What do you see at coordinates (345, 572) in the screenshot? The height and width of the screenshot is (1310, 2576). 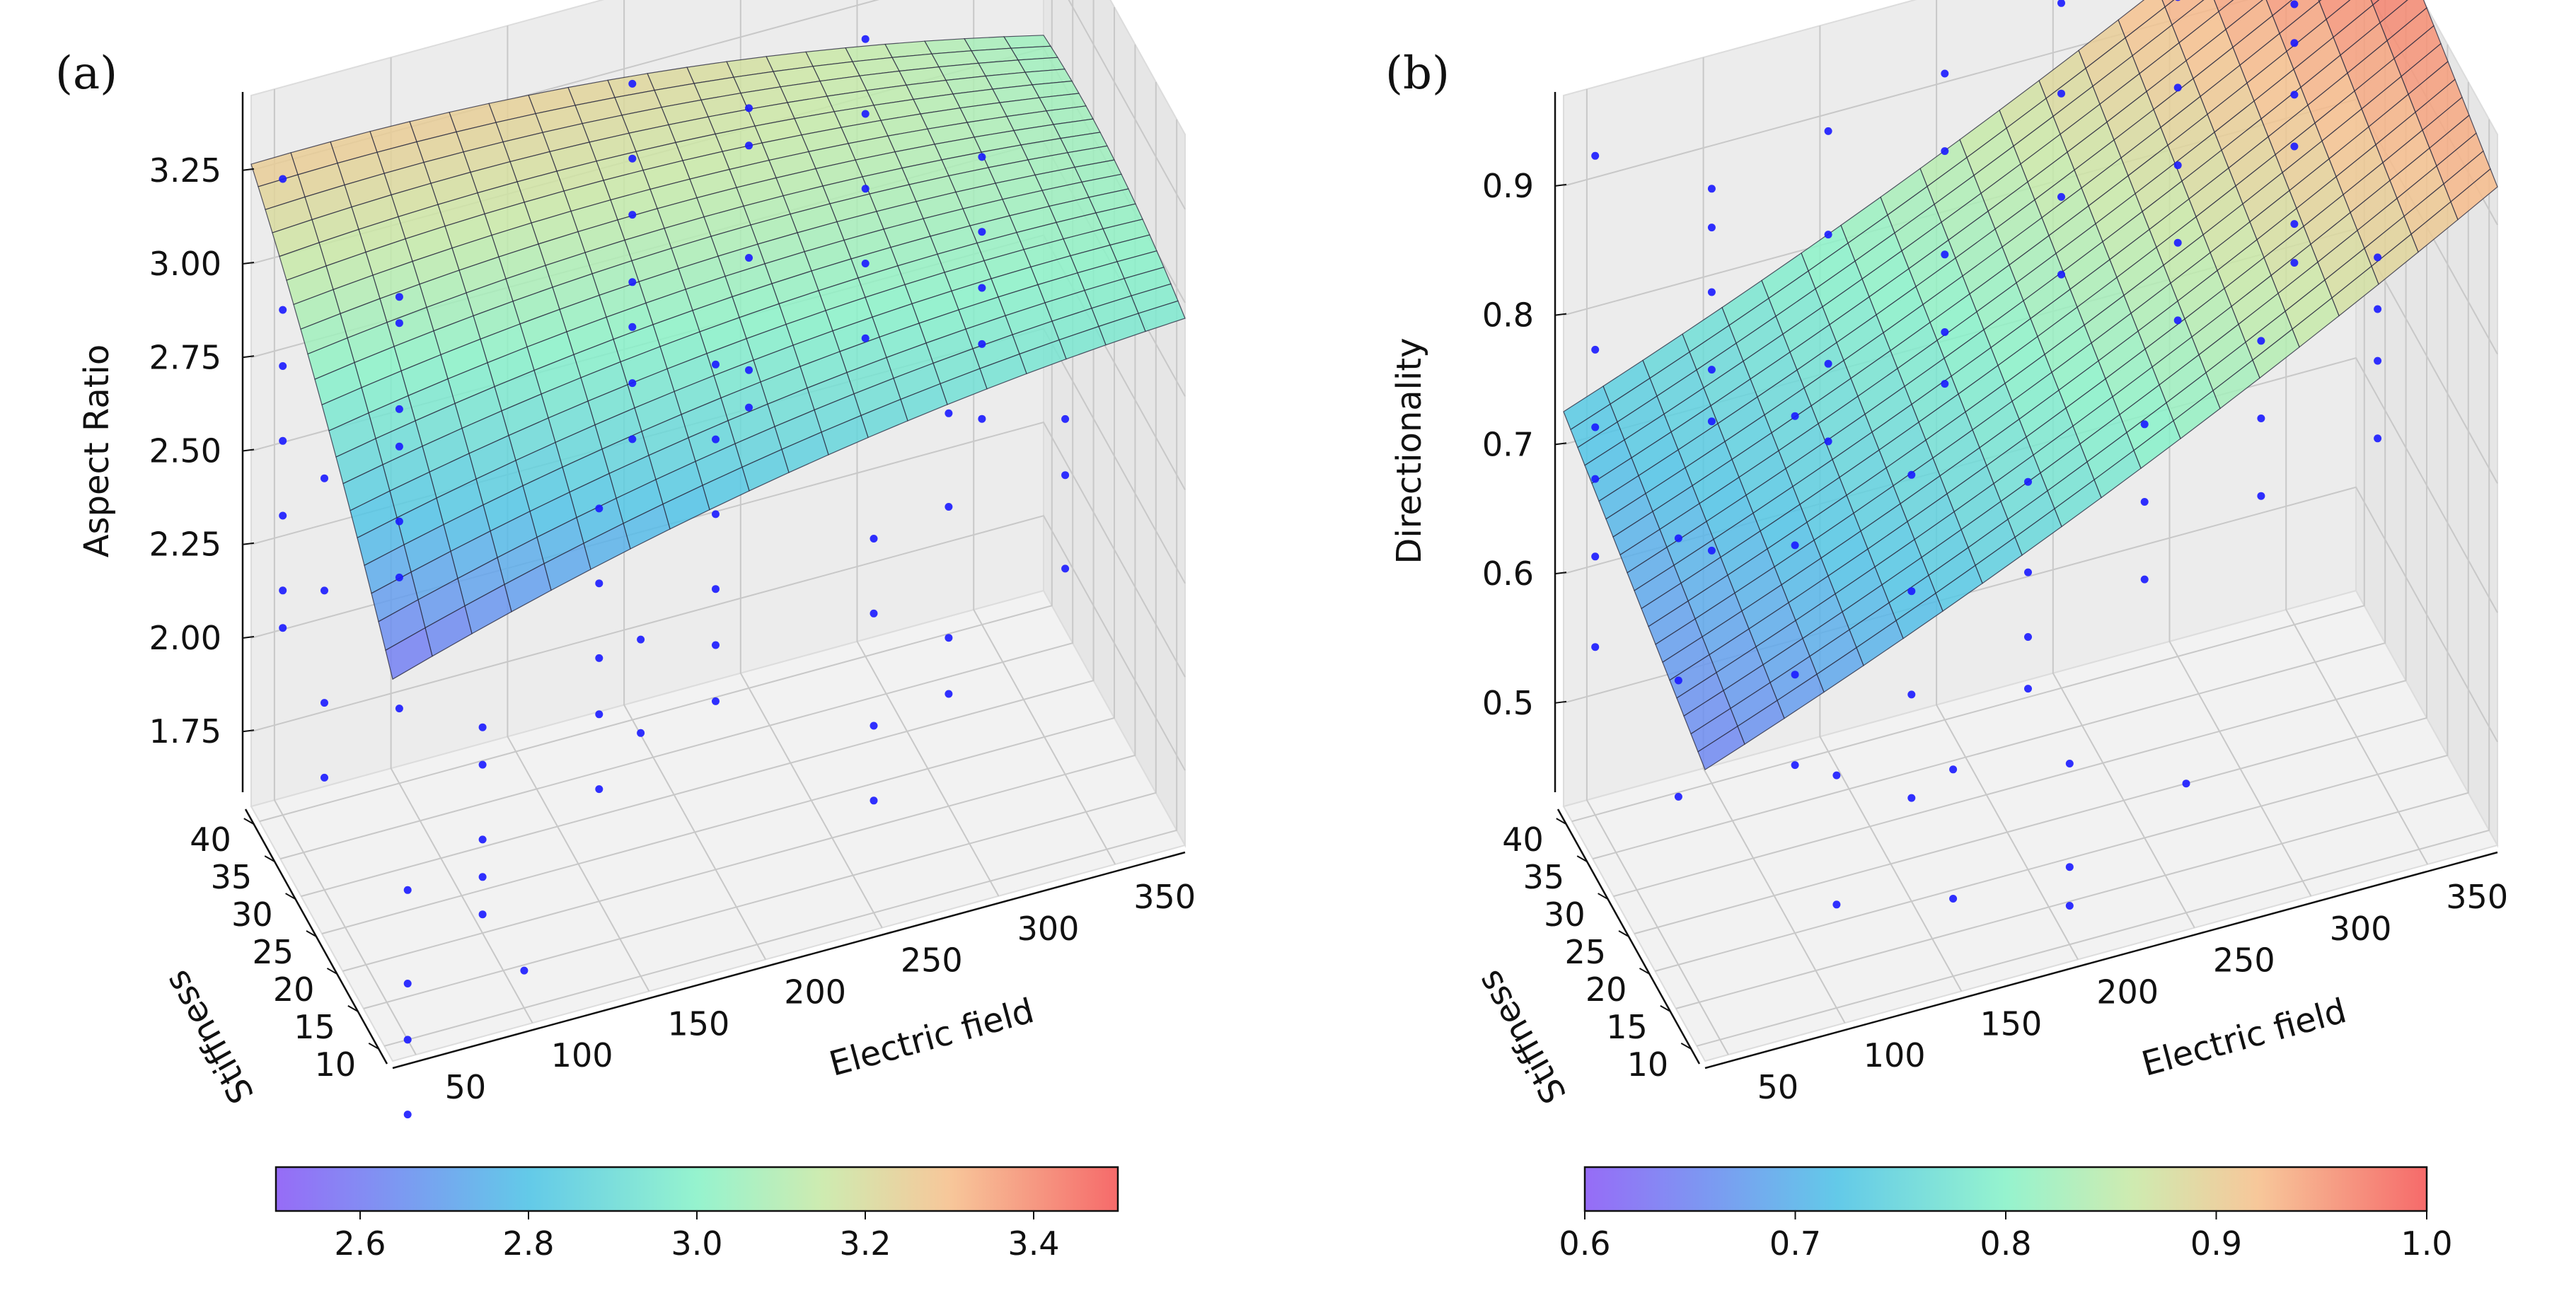 I see `x-grid-line` at bounding box center [345, 572].